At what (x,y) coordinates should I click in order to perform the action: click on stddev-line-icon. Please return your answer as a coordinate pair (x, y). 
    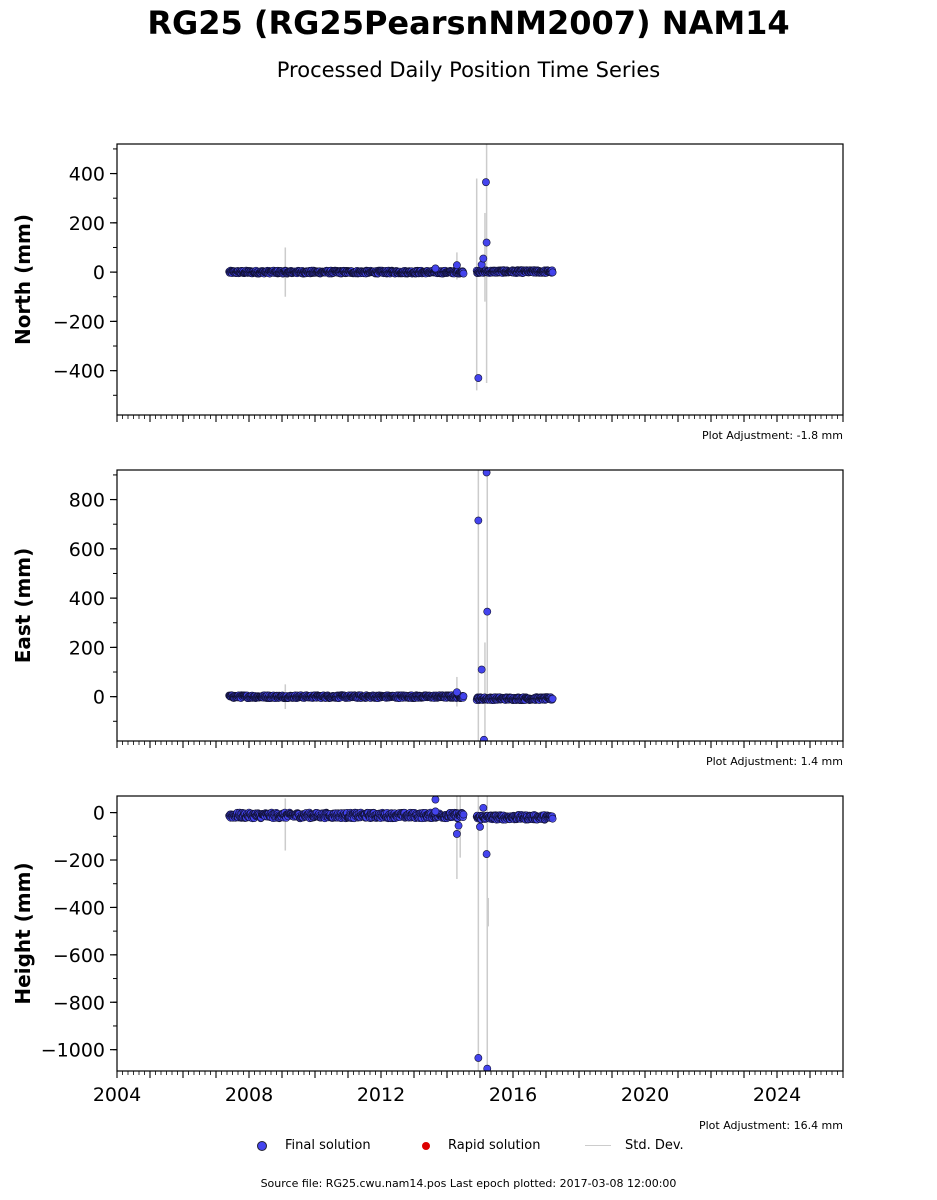
    Looking at the image, I should click on (598, 1145).